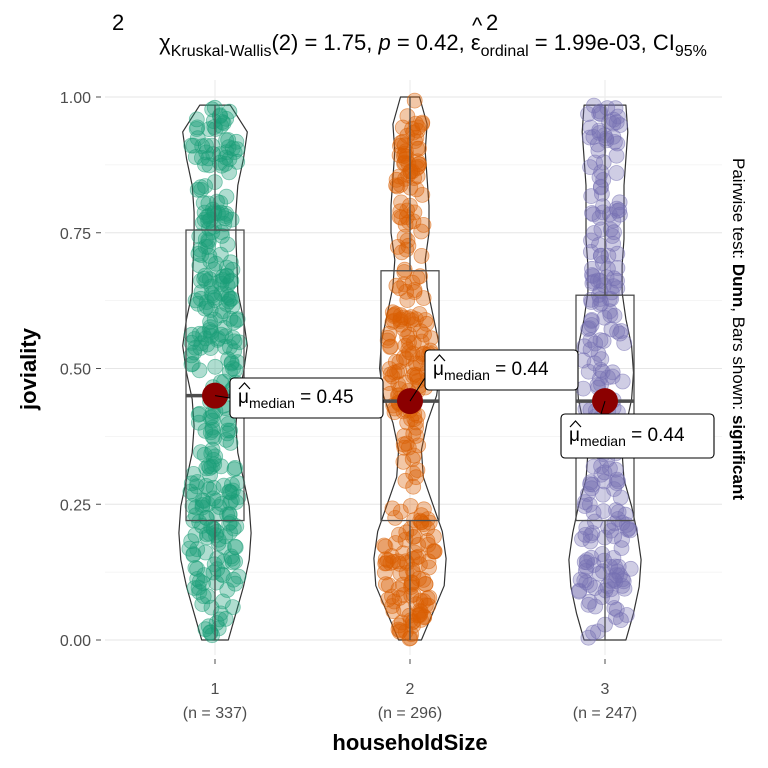 This screenshot has height=768, width=768. What do you see at coordinates (738, 457) in the screenshot?
I see `pairwise-shown: significant` at bounding box center [738, 457].